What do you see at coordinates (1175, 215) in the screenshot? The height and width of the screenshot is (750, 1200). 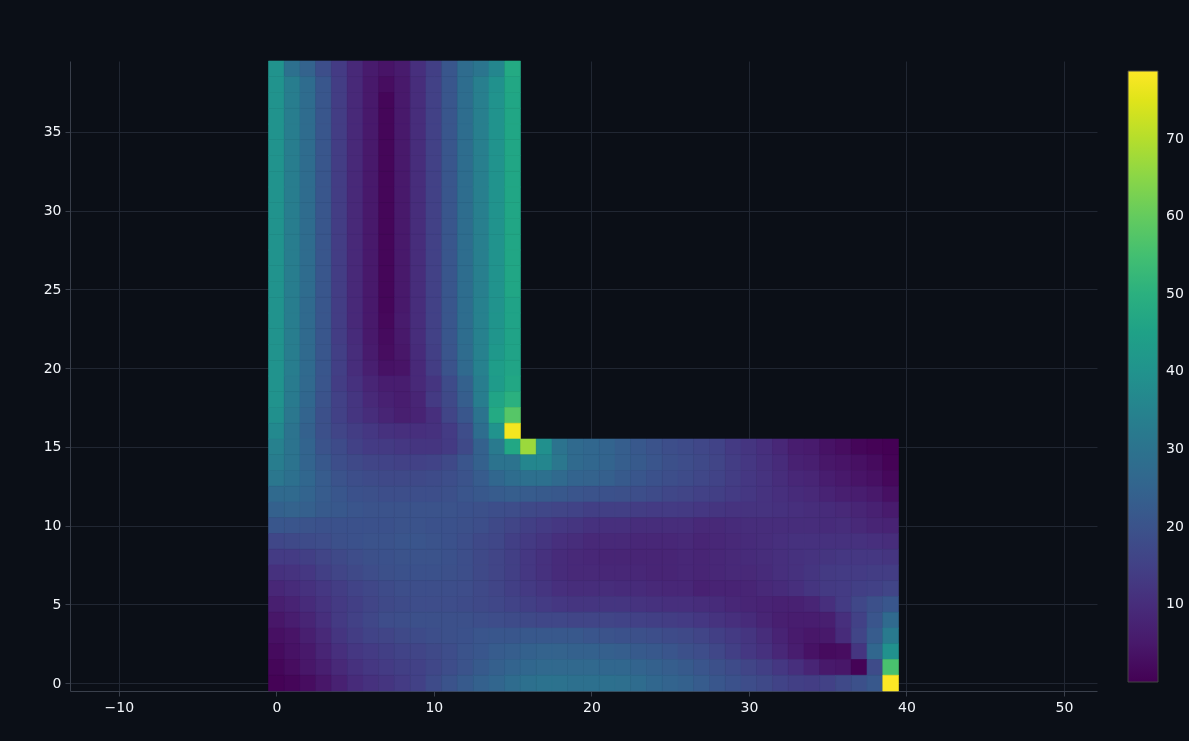 I see `color-bar-label: 60` at bounding box center [1175, 215].